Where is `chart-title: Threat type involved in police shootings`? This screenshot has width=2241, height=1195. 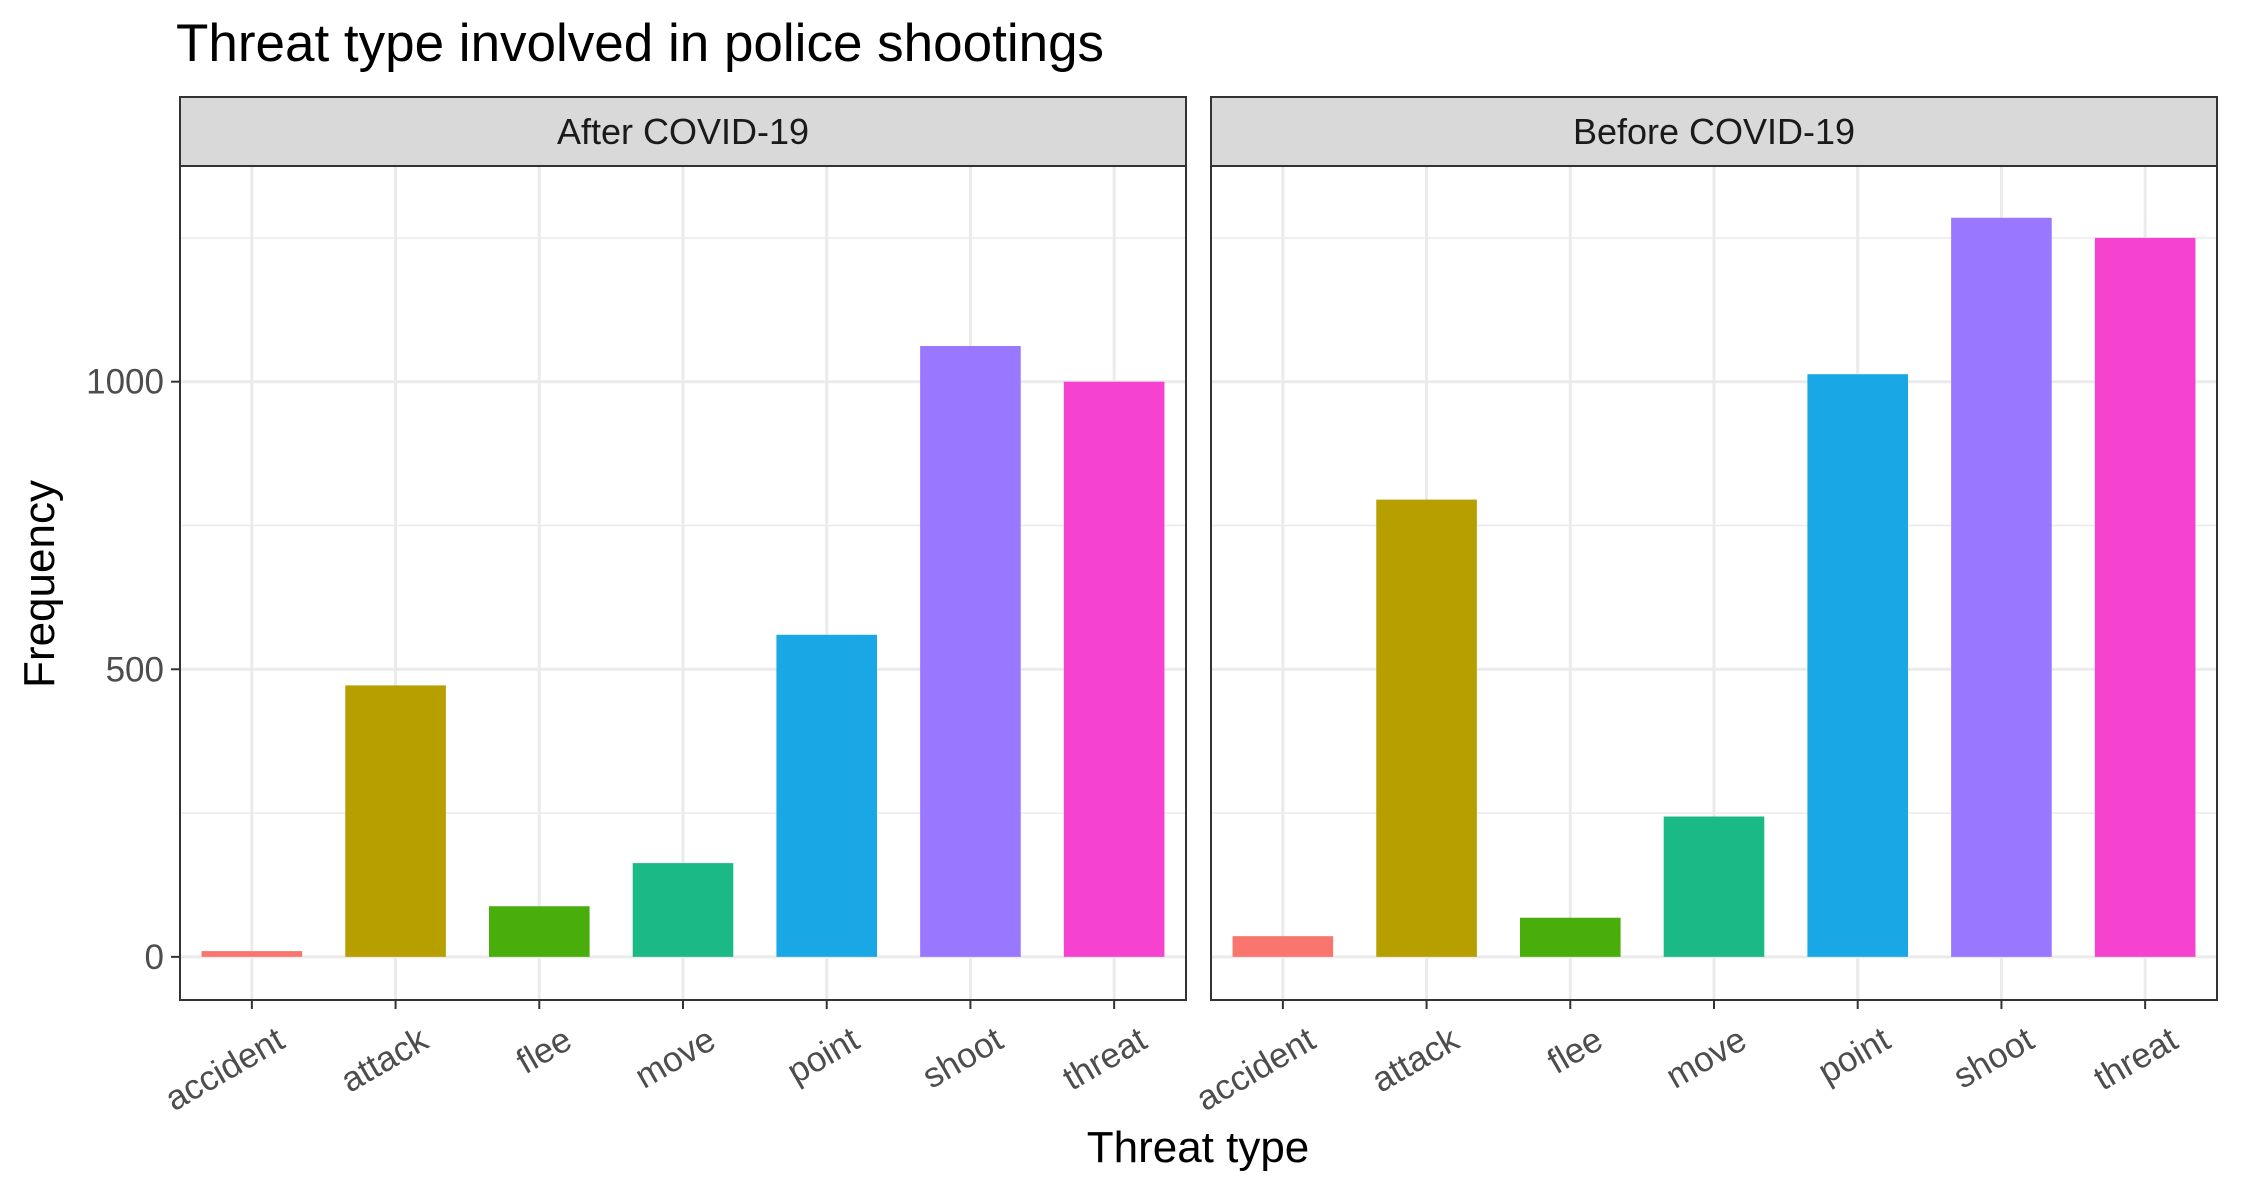
chart-title: Threat type involved in police shootings is located at coordinates (640, 43).